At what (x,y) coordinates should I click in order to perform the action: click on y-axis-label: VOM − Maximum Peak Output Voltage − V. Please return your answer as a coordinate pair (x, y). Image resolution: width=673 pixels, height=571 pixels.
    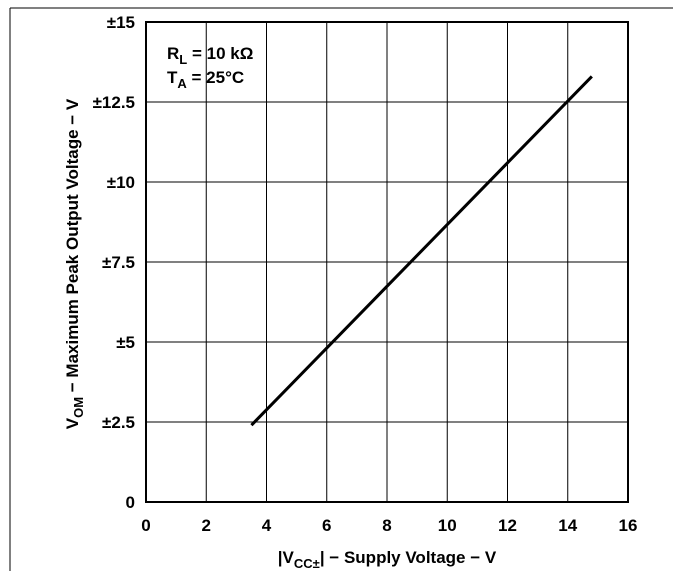
    Looking at the image, I should click on (74, 263).